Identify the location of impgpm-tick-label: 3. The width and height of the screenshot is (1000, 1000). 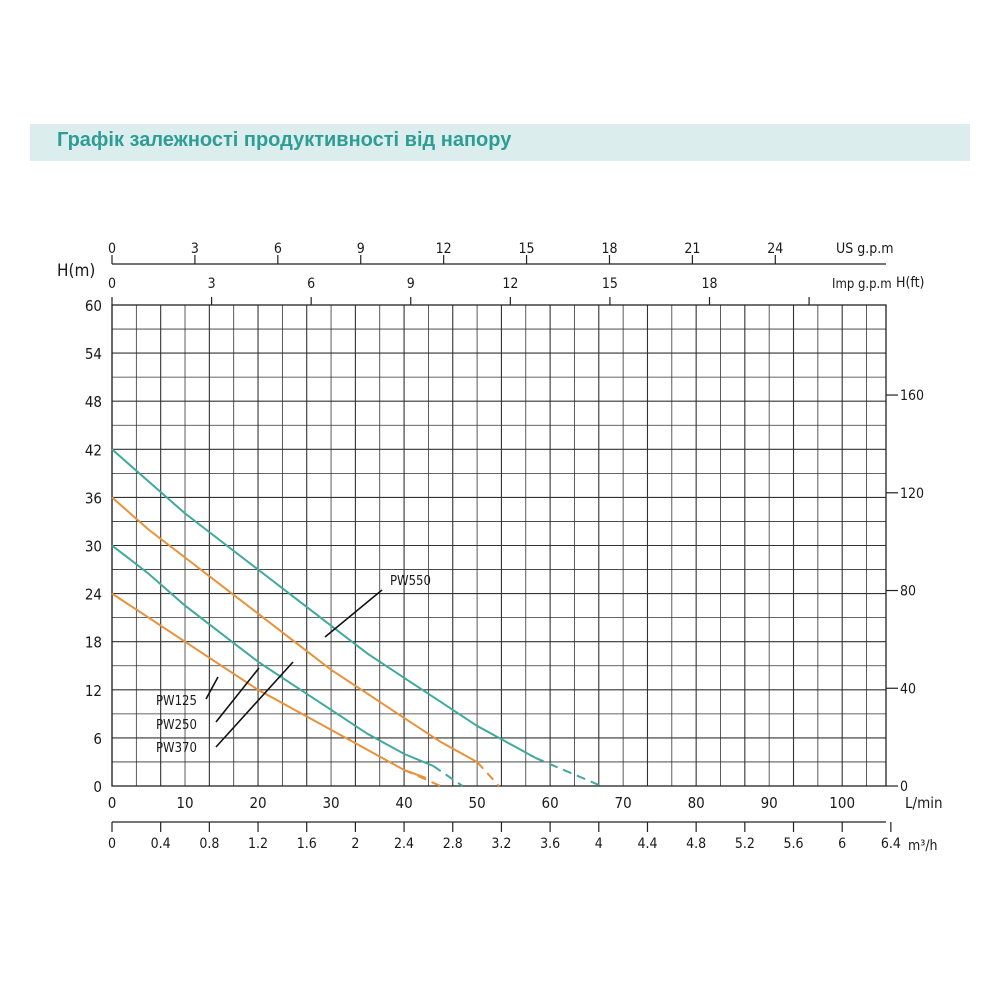
(212, 284).